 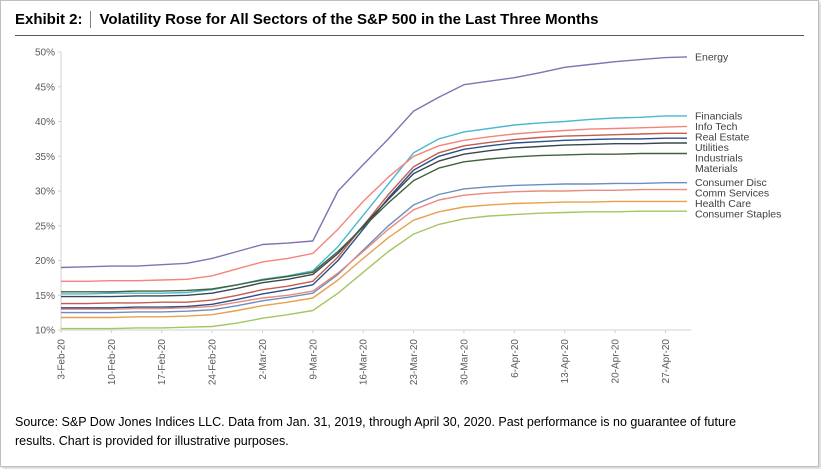 What do you see at coordinates (90, 19) in the screenshot?
I see `title-divider` at bounding box center [90, 19].